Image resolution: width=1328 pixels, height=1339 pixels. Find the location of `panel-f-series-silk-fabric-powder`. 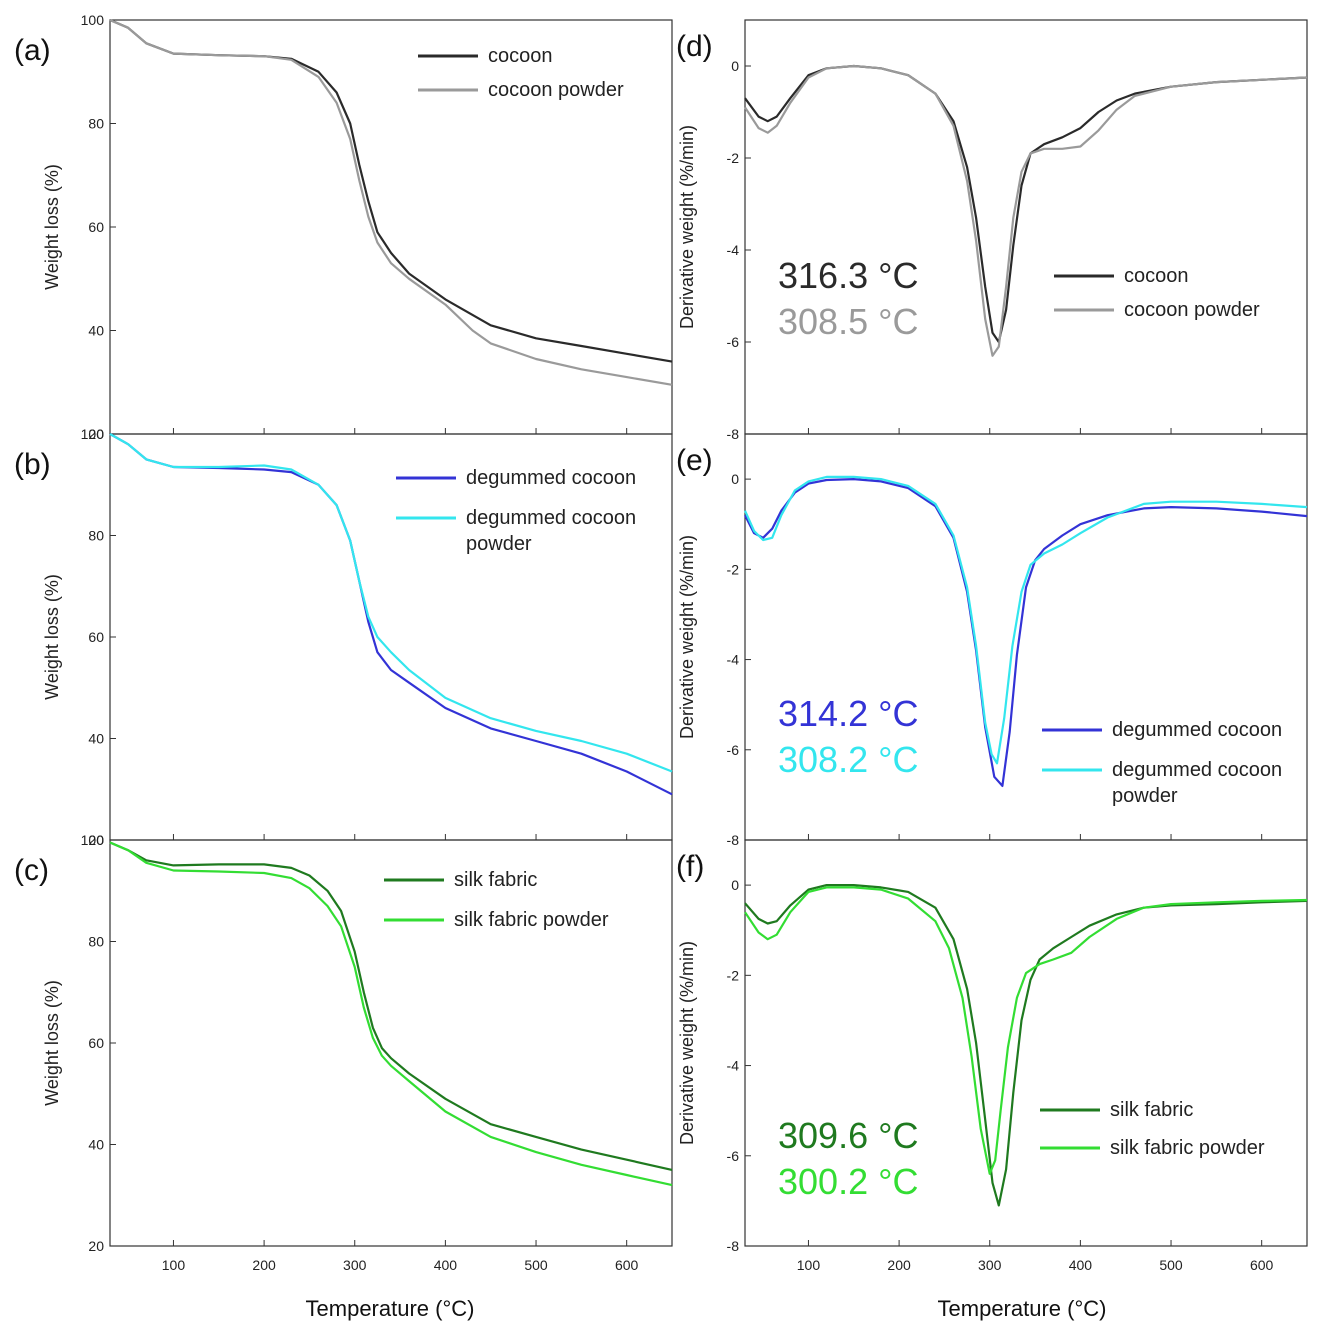

panel-f-series-silk-fabric-powder is located at coordinates (1026, 1030).